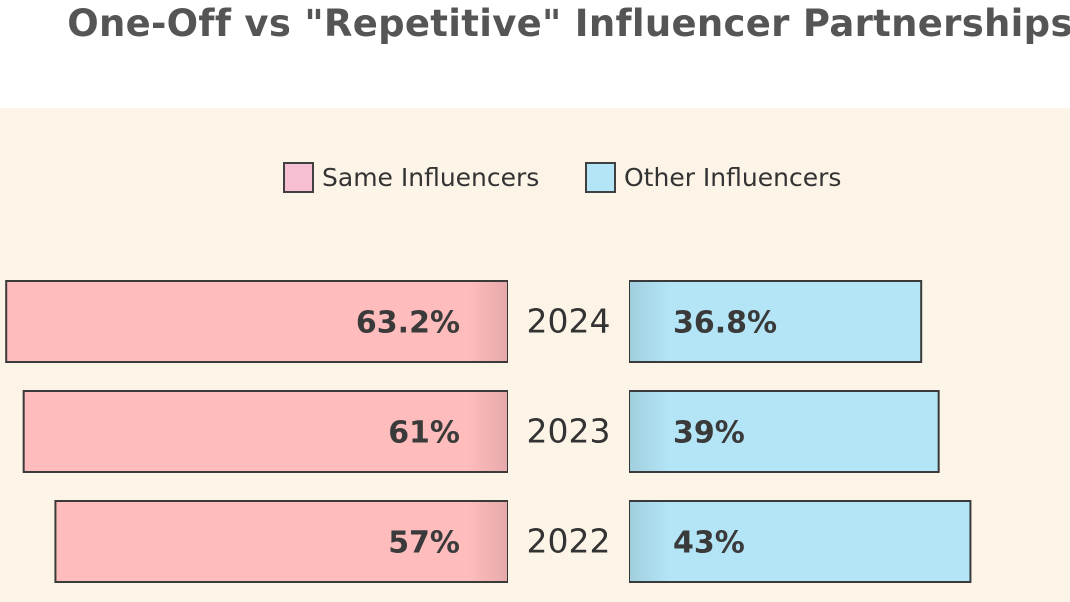  Describe the element at coordinates (725, 323) in the screenshot. I see `value-label-other-2024: 36.8%` at that location.